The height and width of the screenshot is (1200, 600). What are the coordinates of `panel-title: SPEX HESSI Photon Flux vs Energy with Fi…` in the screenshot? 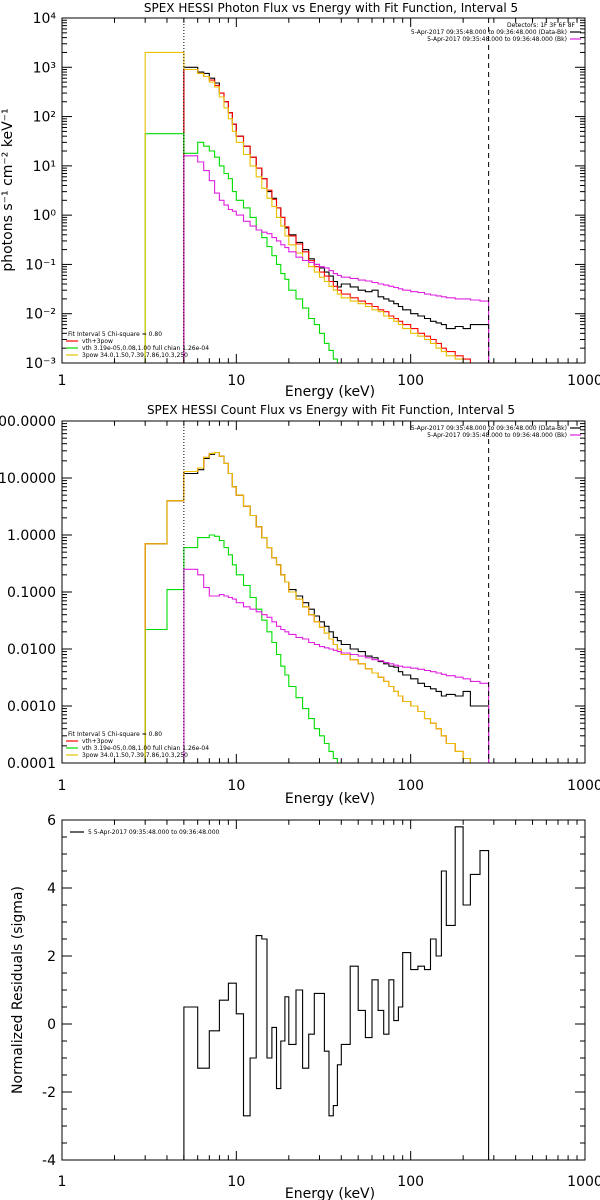 It's located at (331, 8).